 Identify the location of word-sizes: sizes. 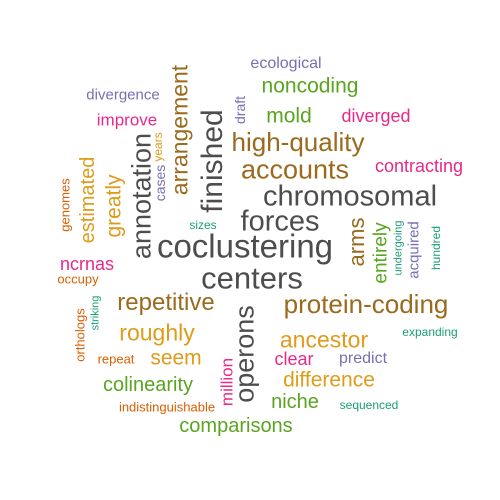
(203, 225).